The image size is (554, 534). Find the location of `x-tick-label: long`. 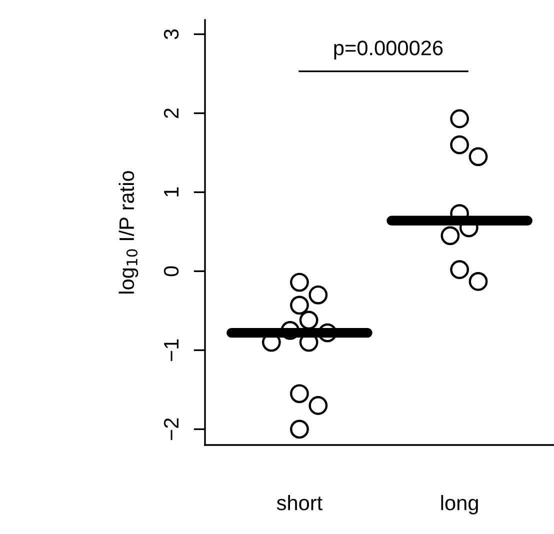

x-tick-label: long is located at coordinates (459, 504).